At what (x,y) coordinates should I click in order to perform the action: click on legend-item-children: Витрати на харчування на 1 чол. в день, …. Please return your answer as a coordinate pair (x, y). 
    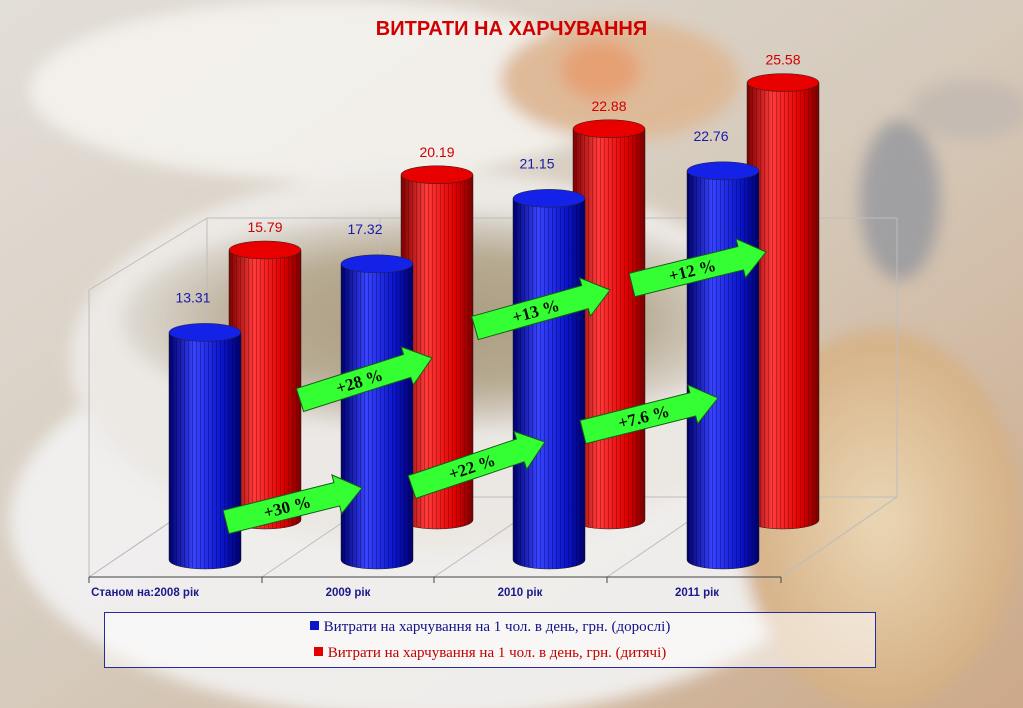
    Looking at the image, I should click on (490, 653).